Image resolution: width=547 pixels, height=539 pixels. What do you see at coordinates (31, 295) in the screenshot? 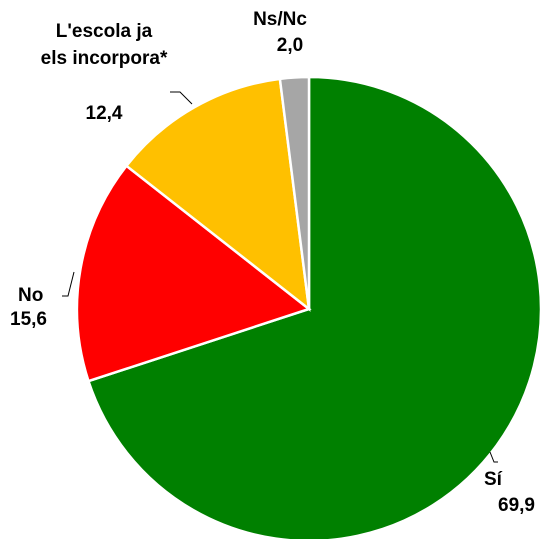
I see `slice-name: No` at bounding box center [31, 295].